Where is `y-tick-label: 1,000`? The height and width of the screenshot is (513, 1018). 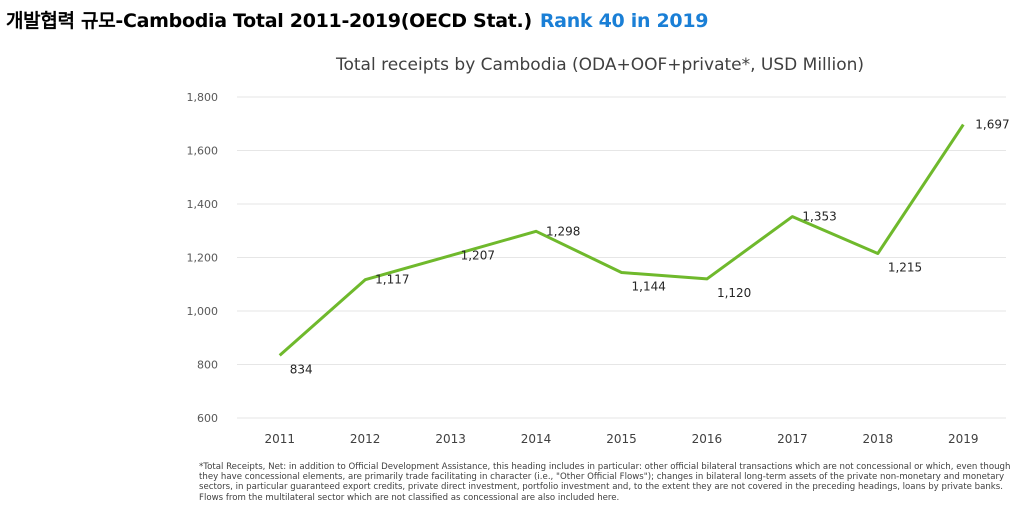
y-tick-label: 1,000 is located at coordinates (203, 311).